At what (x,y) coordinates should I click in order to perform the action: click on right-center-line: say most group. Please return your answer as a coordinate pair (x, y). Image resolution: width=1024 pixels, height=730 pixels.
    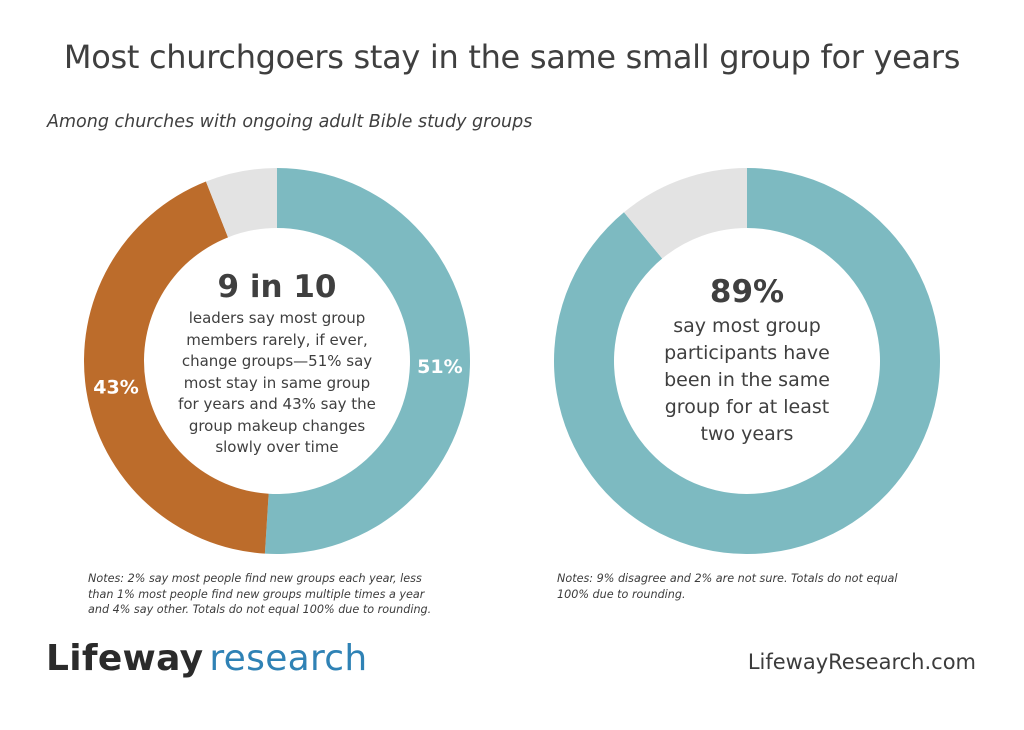
    Looking at the image, I should click on (747, 326).